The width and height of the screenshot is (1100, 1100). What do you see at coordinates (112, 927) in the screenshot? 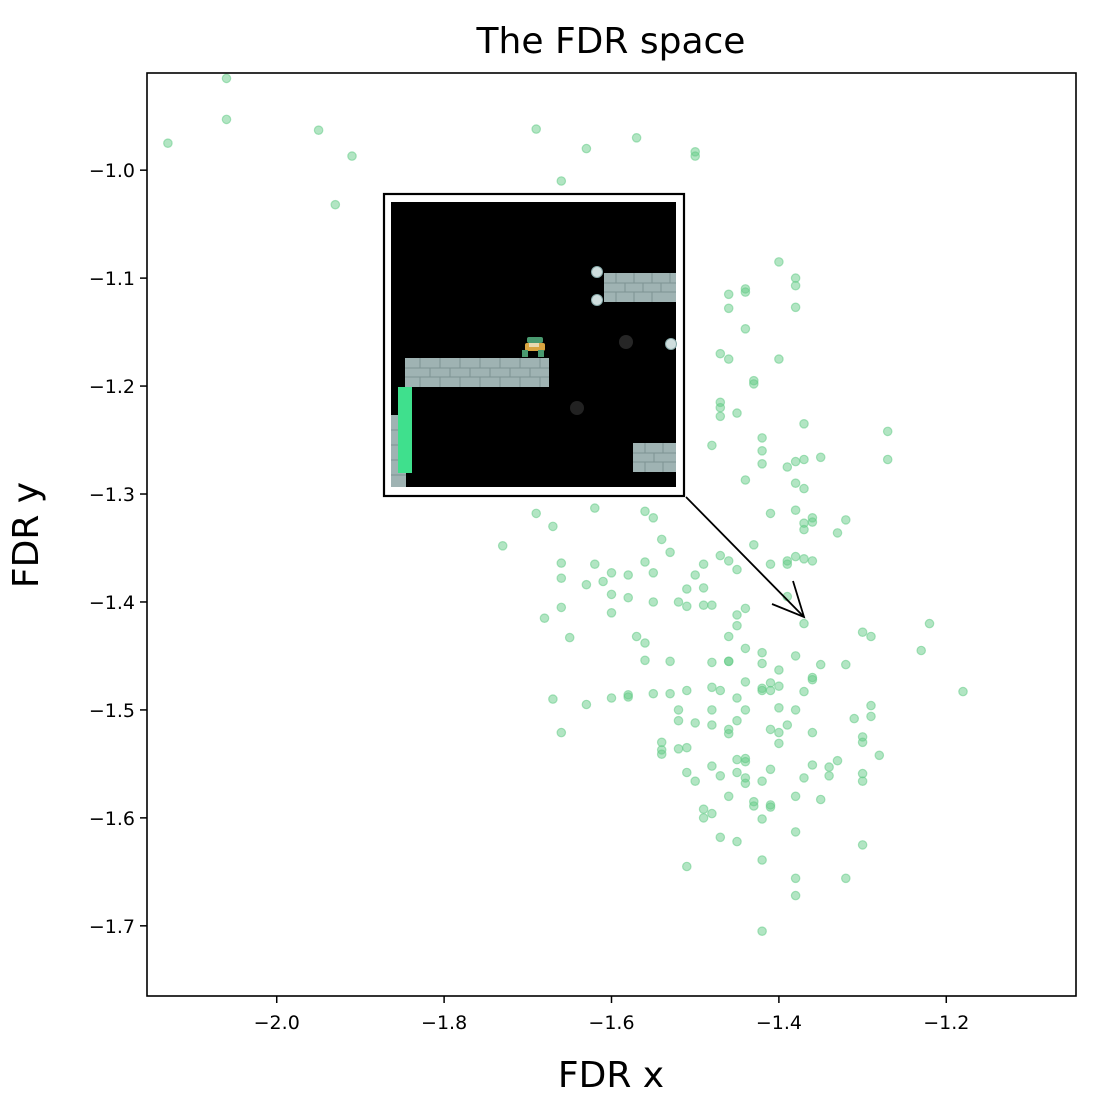
I see `y-tick-label: −1.7` at bounding box center [112, 927].